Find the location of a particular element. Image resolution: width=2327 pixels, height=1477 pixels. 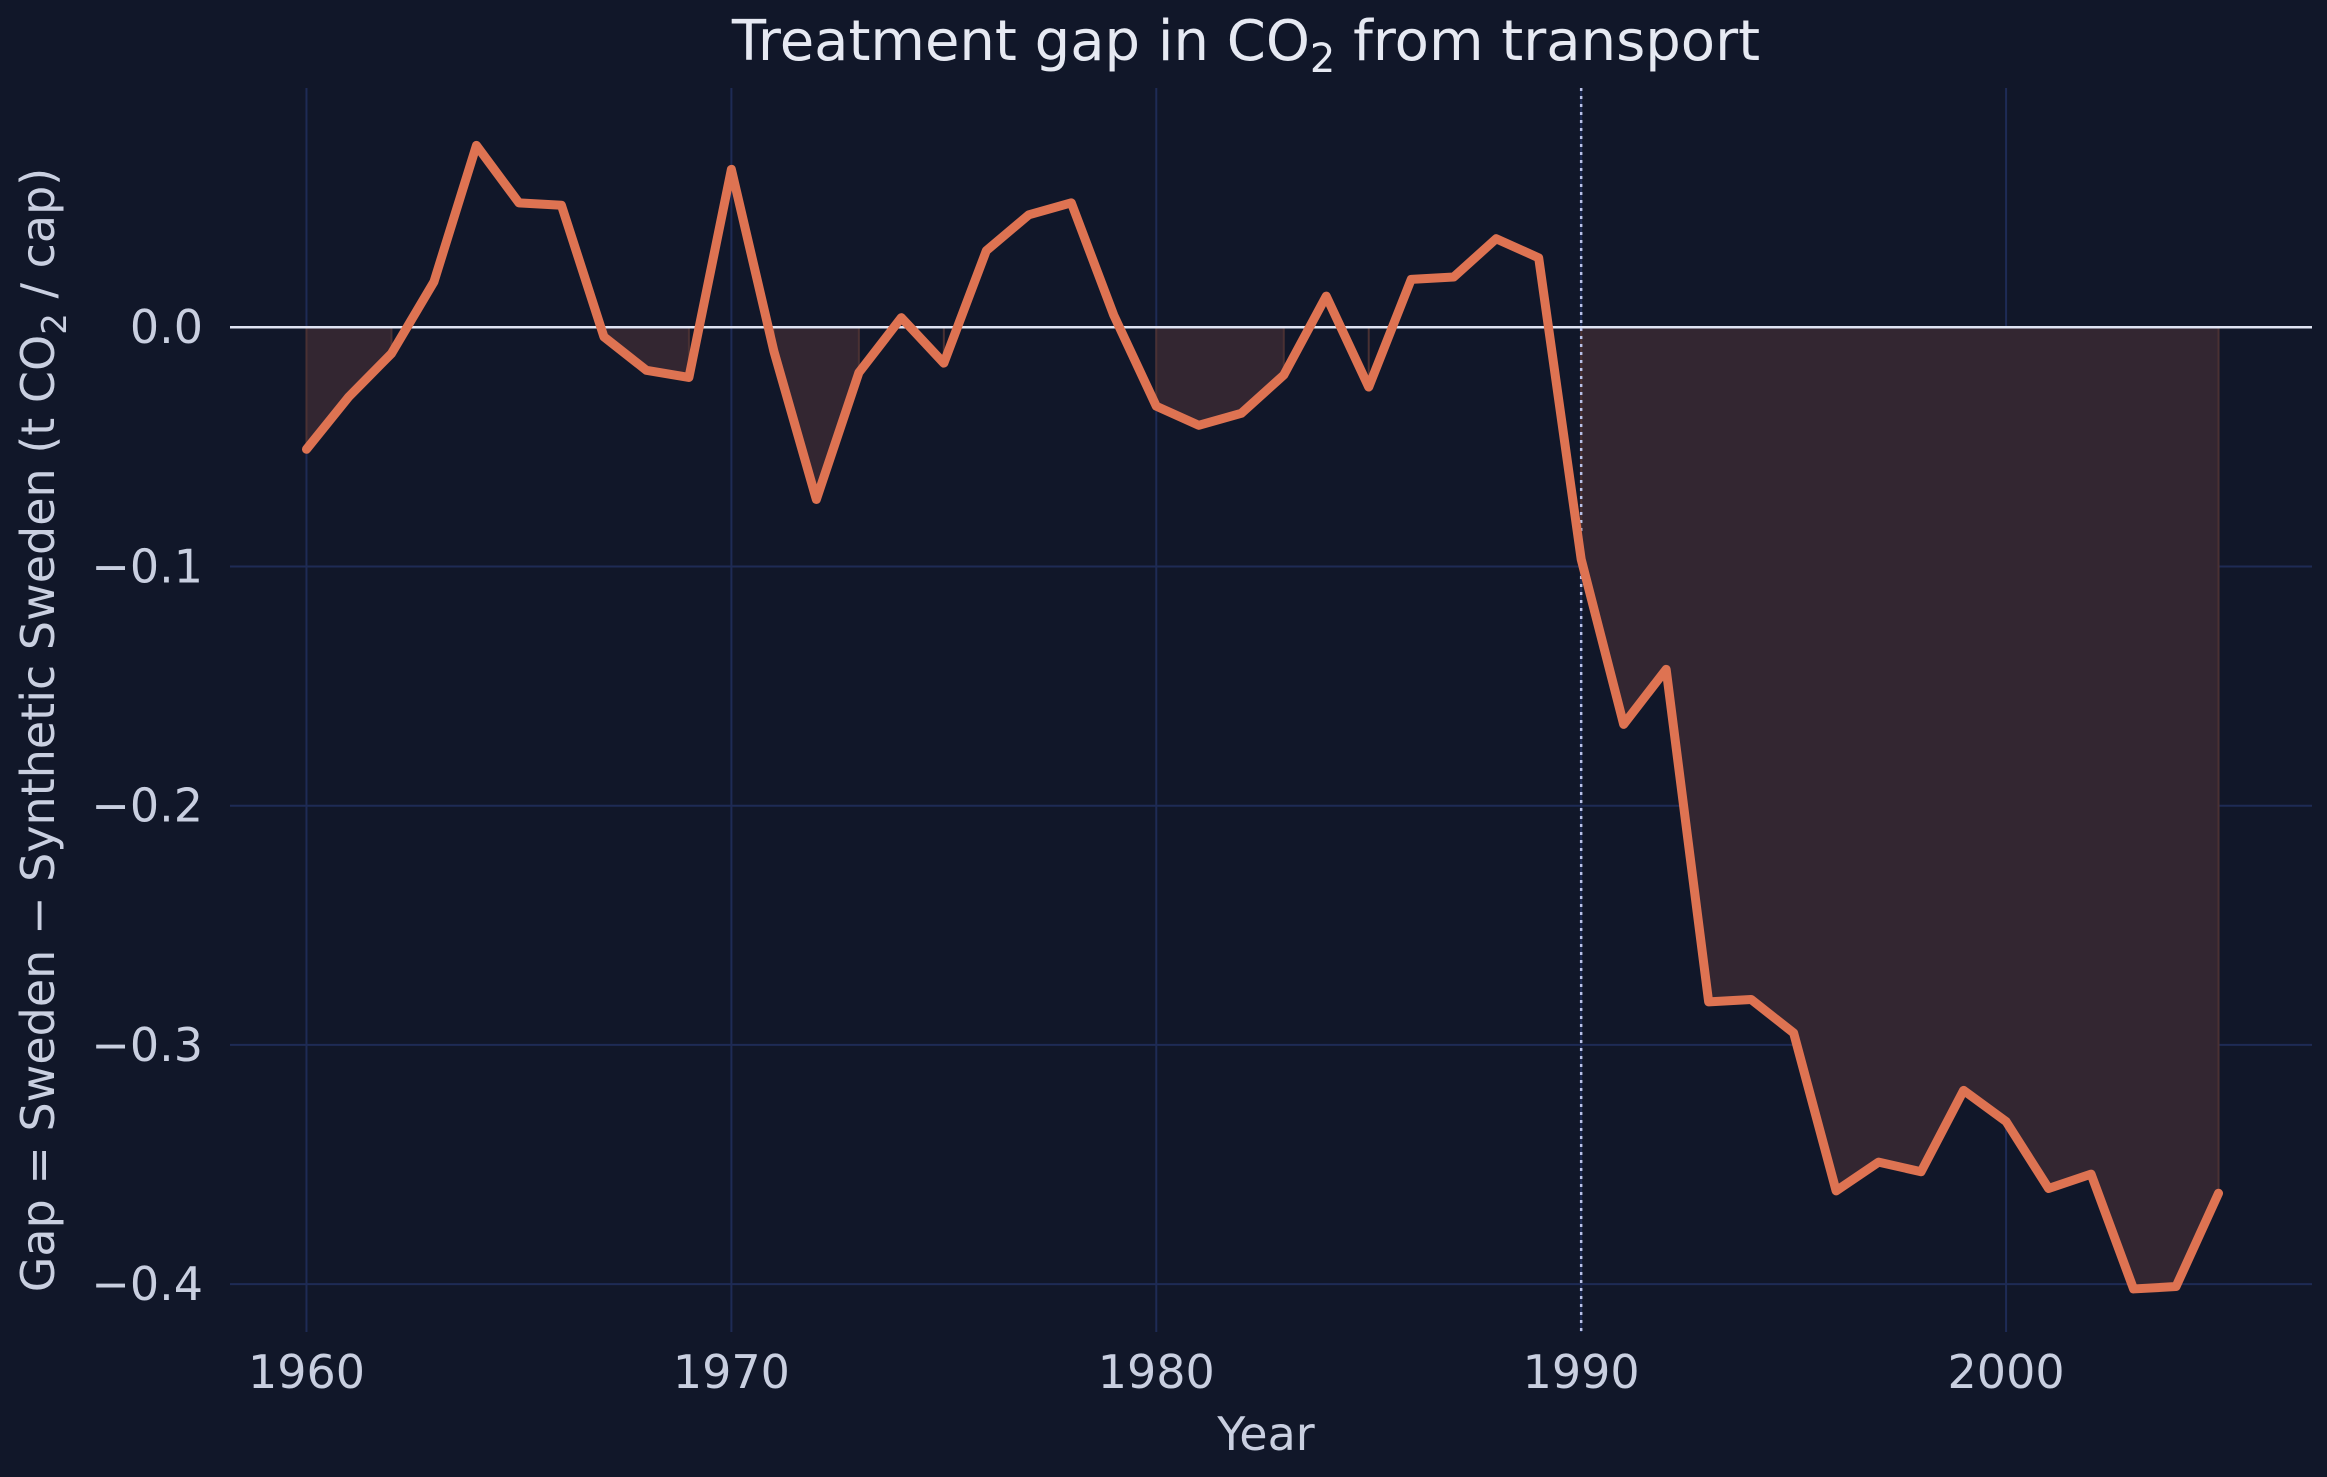

y-tick-label: 0.0 is located at coordinates (166, 327).